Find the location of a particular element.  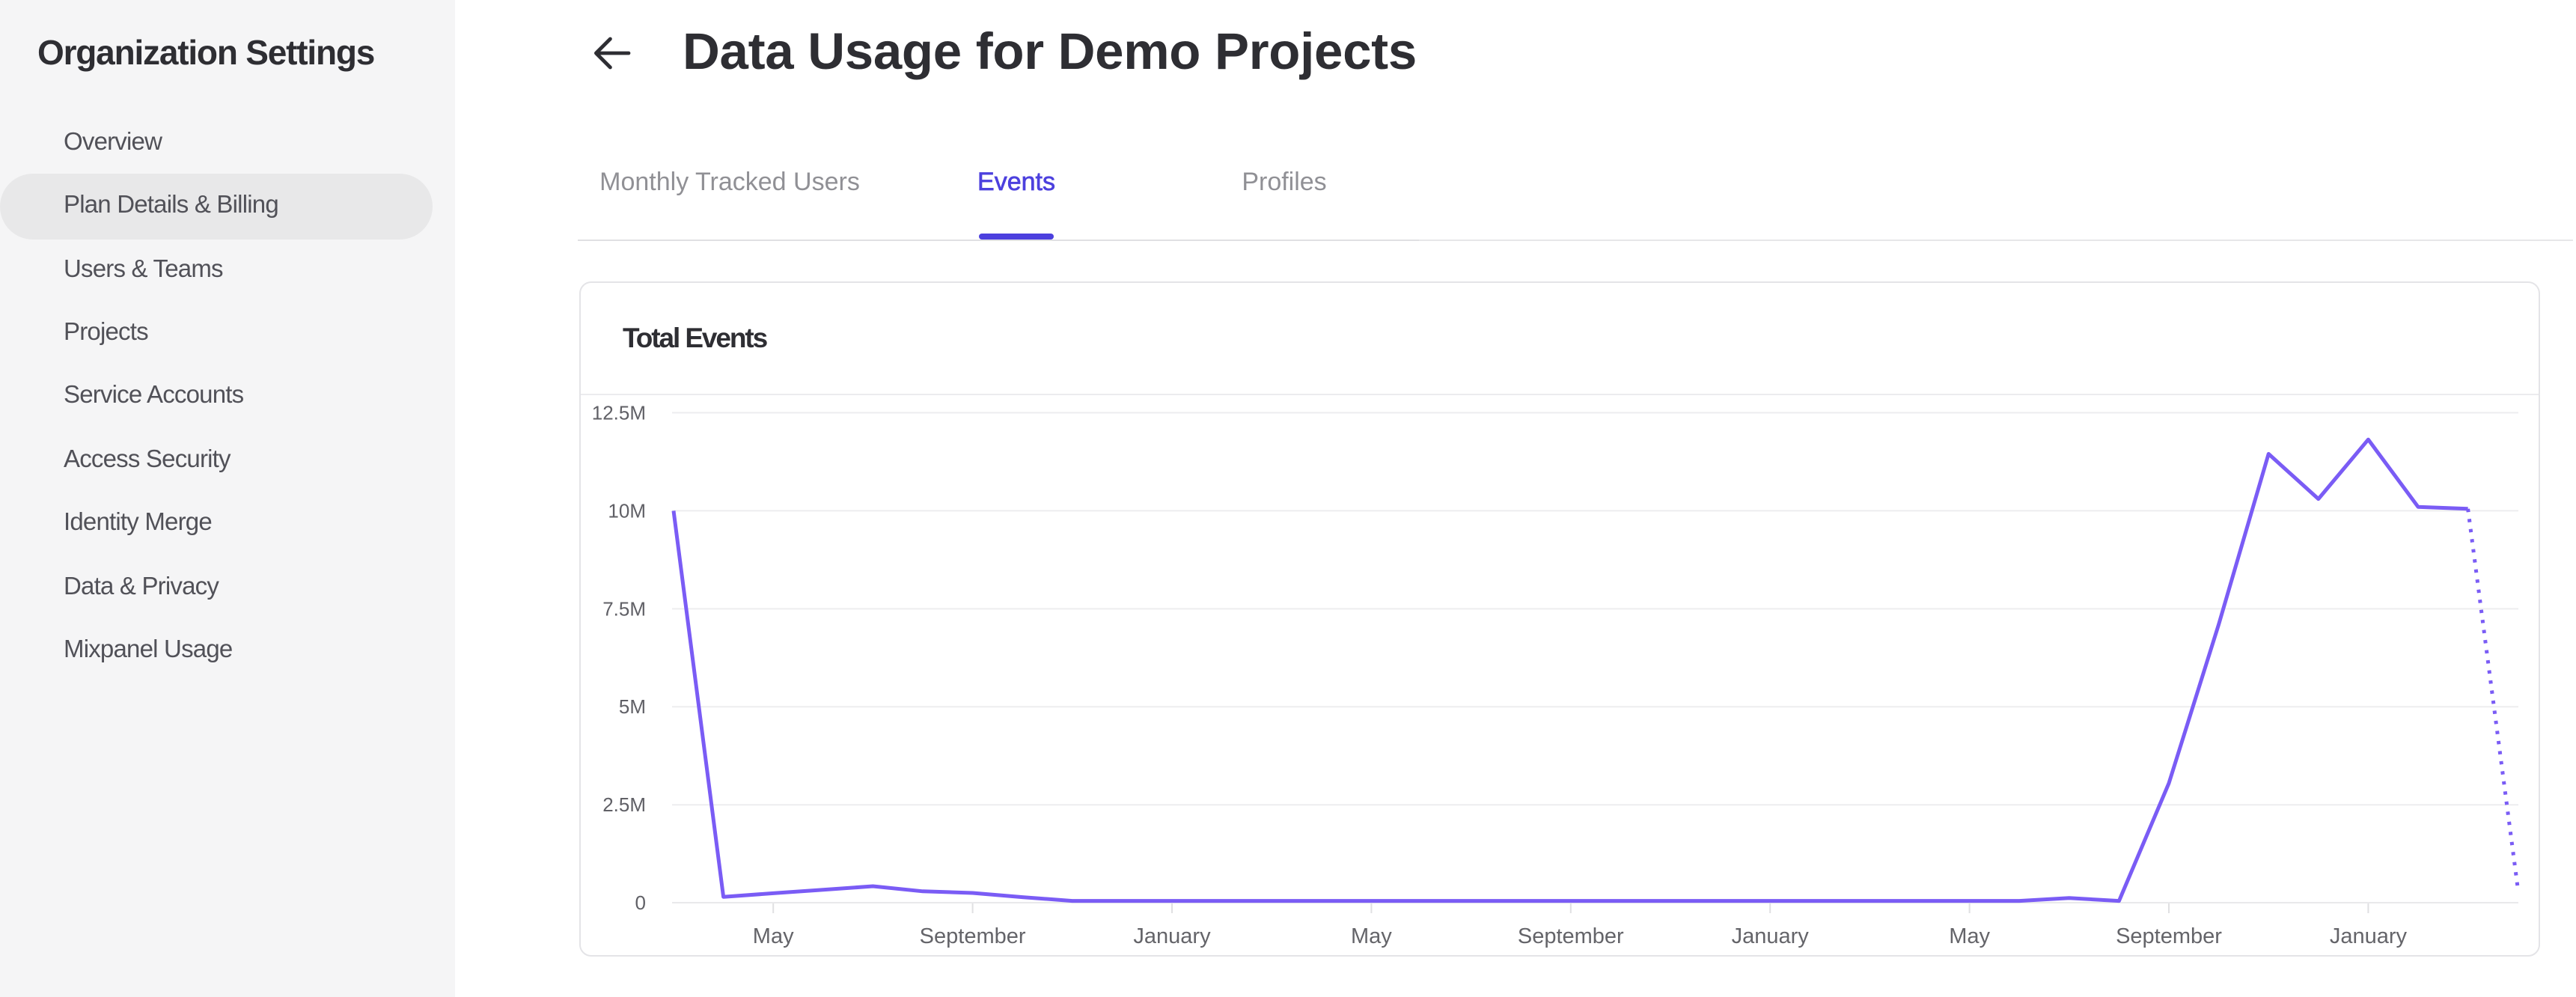

svg-text: 10M is located at coordinates (627, 509).